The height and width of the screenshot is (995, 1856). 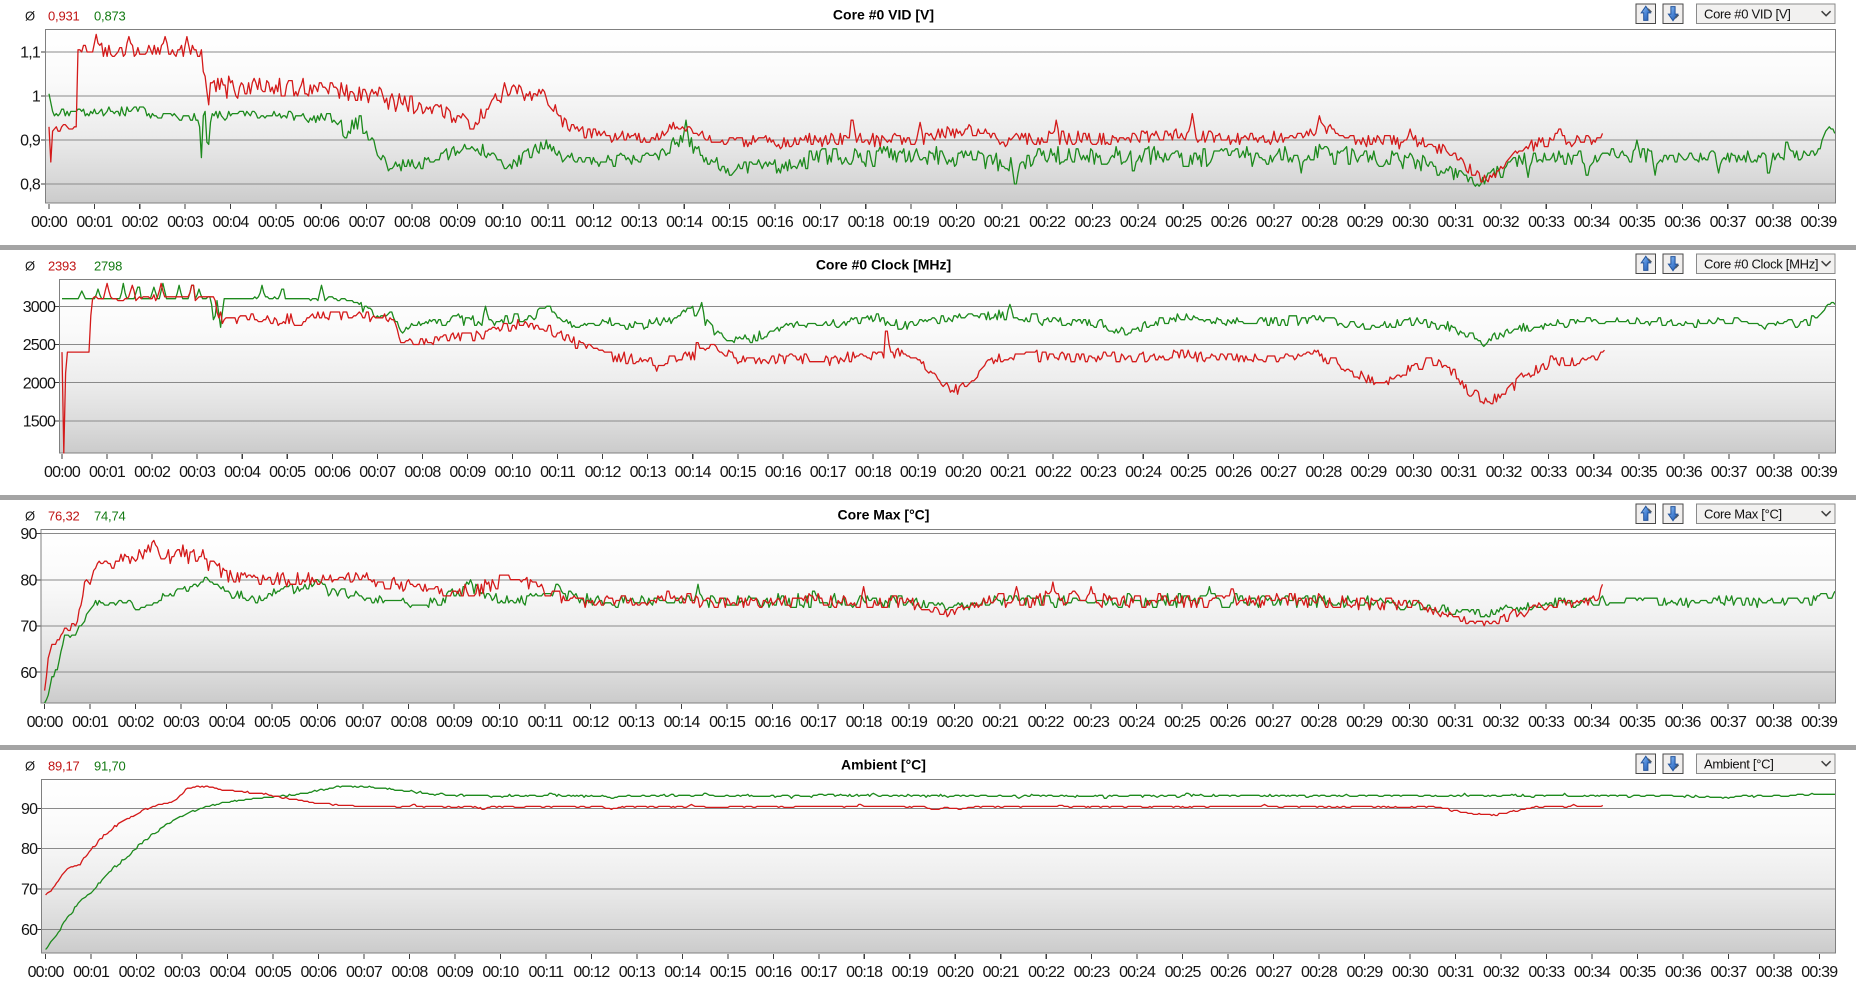 What do you see at coordinates (684, 222) in the screenshot?
I see `svg-text: 00:14` at bounding box center [684, 222].